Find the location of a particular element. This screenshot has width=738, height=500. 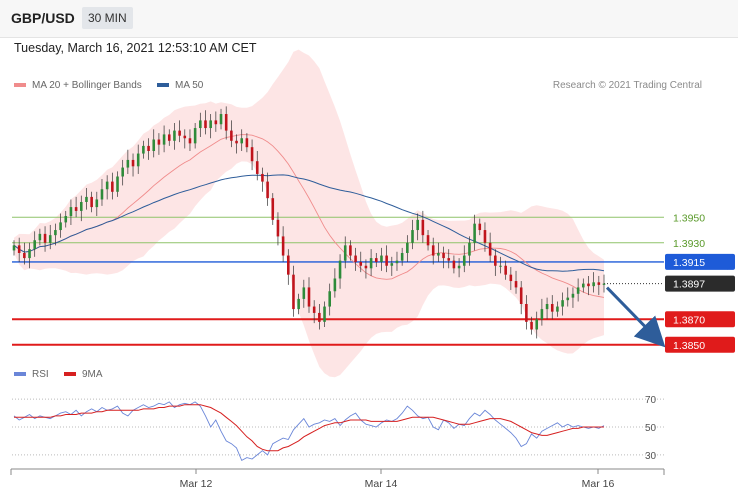

level-label-1.3870: 1.3870 is located at coordinates (689, 320).